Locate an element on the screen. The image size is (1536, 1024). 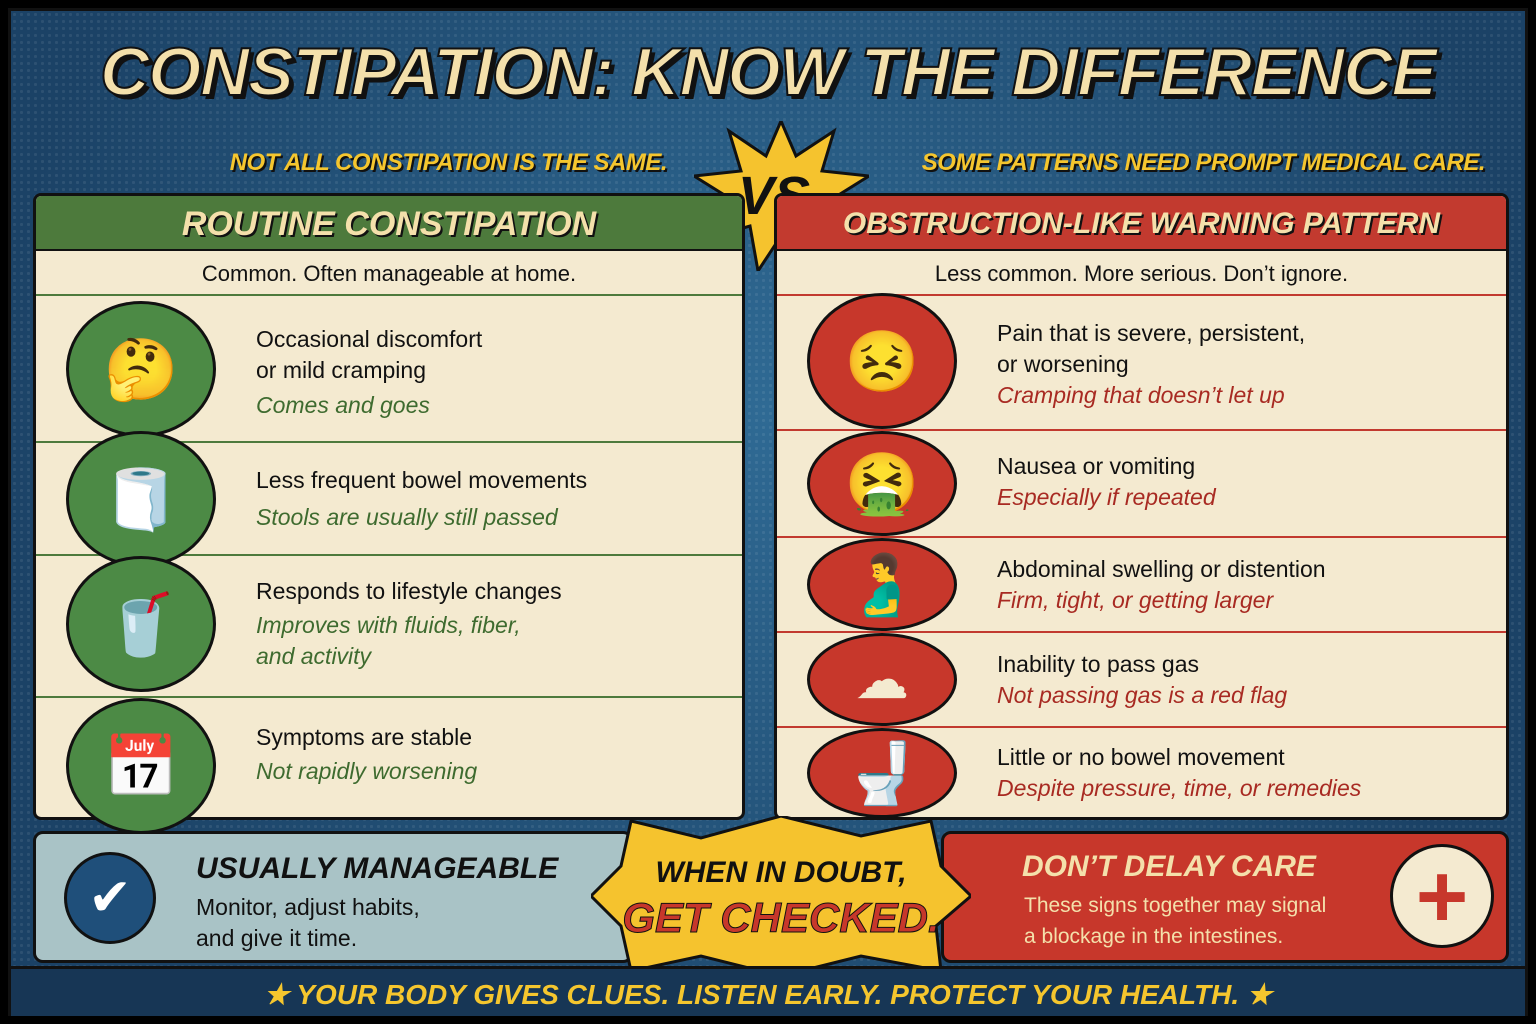
dont-delay-title: DON’T DELAY CARE is located at coordinates (1169, 866).